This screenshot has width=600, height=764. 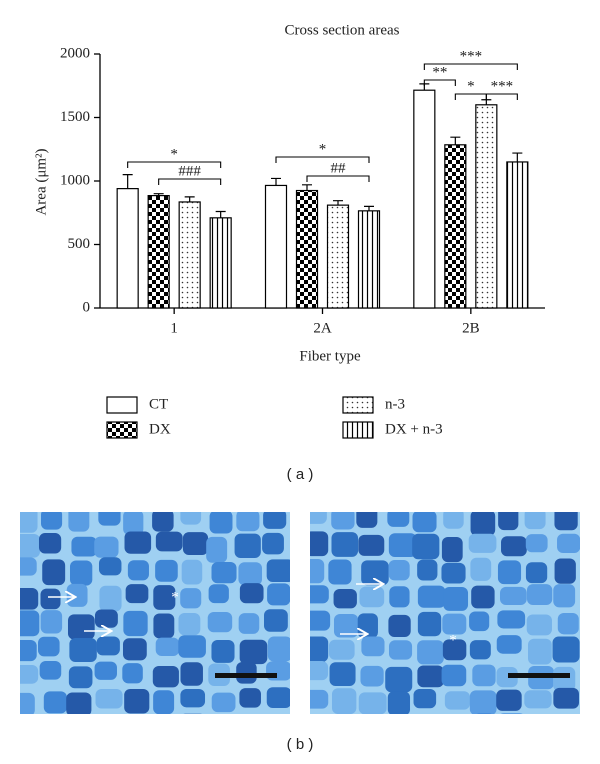 What do you see at coordinates (41, 181) in the screenshot?
I see `y-axis-label: Area (μm²)` at bounding box center [41, 181].